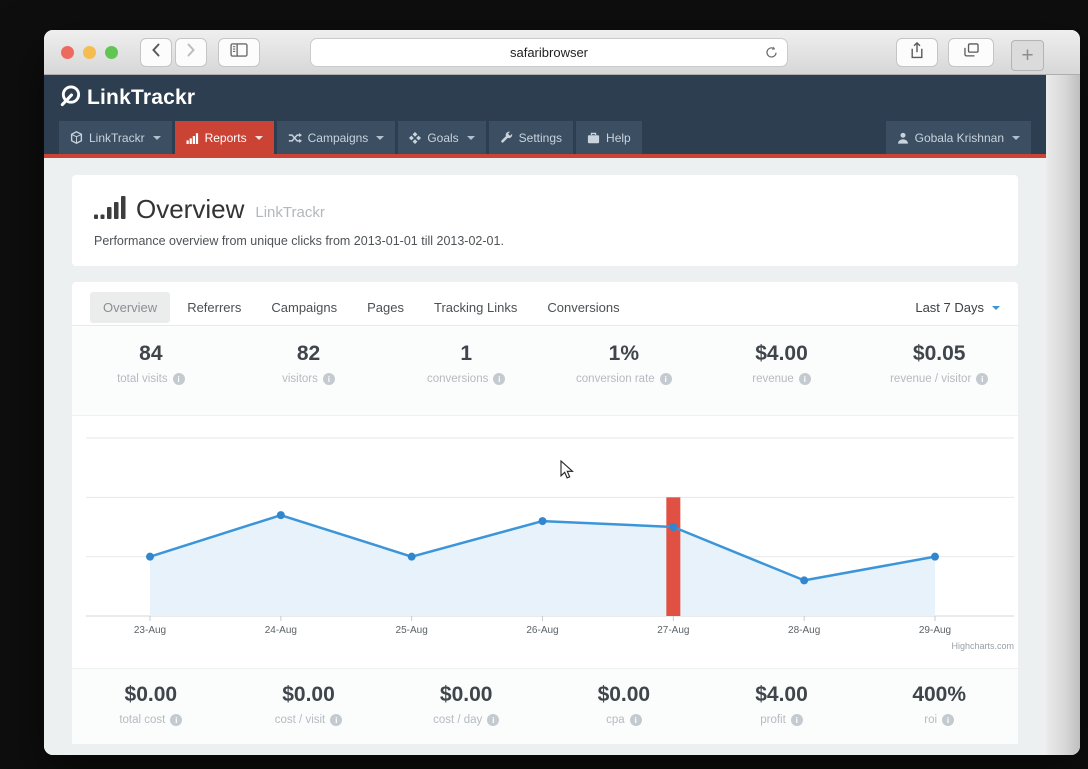 This screenshot has height=769, width=1088. I want to click on nav-item-campaigns: Campaigns, so click(336, 137).